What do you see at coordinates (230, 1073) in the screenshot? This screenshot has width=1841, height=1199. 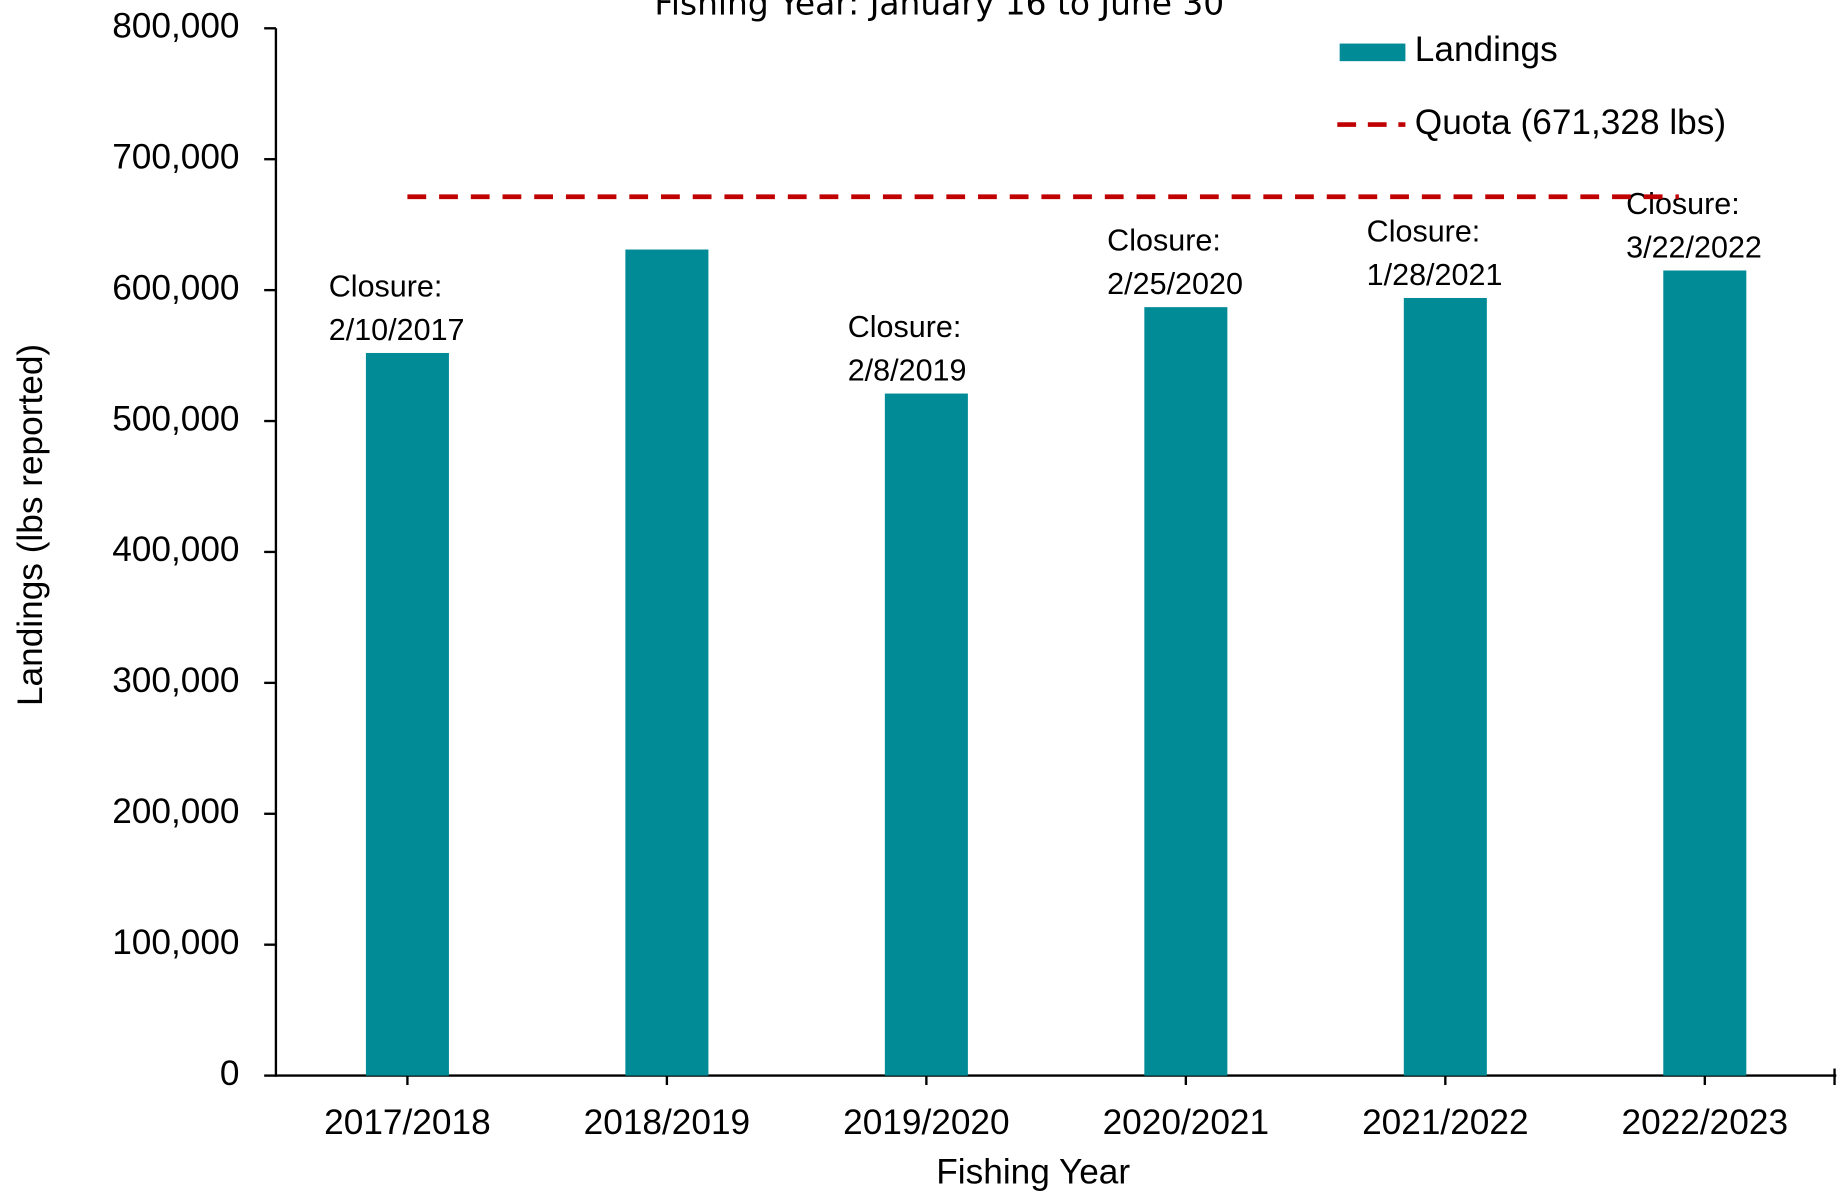 I see `y-tick-label: 0` at bounding box center [230, 1073].